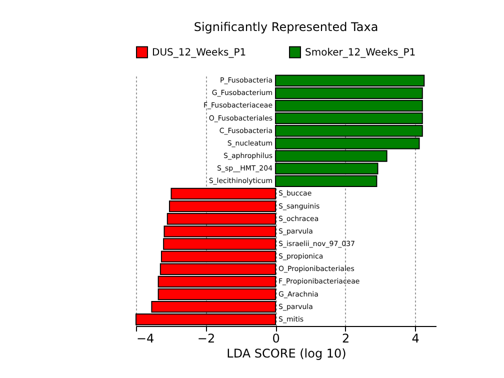  I want to click on legend-label: DUS_12_Weeks_P1, so click(199, 52).